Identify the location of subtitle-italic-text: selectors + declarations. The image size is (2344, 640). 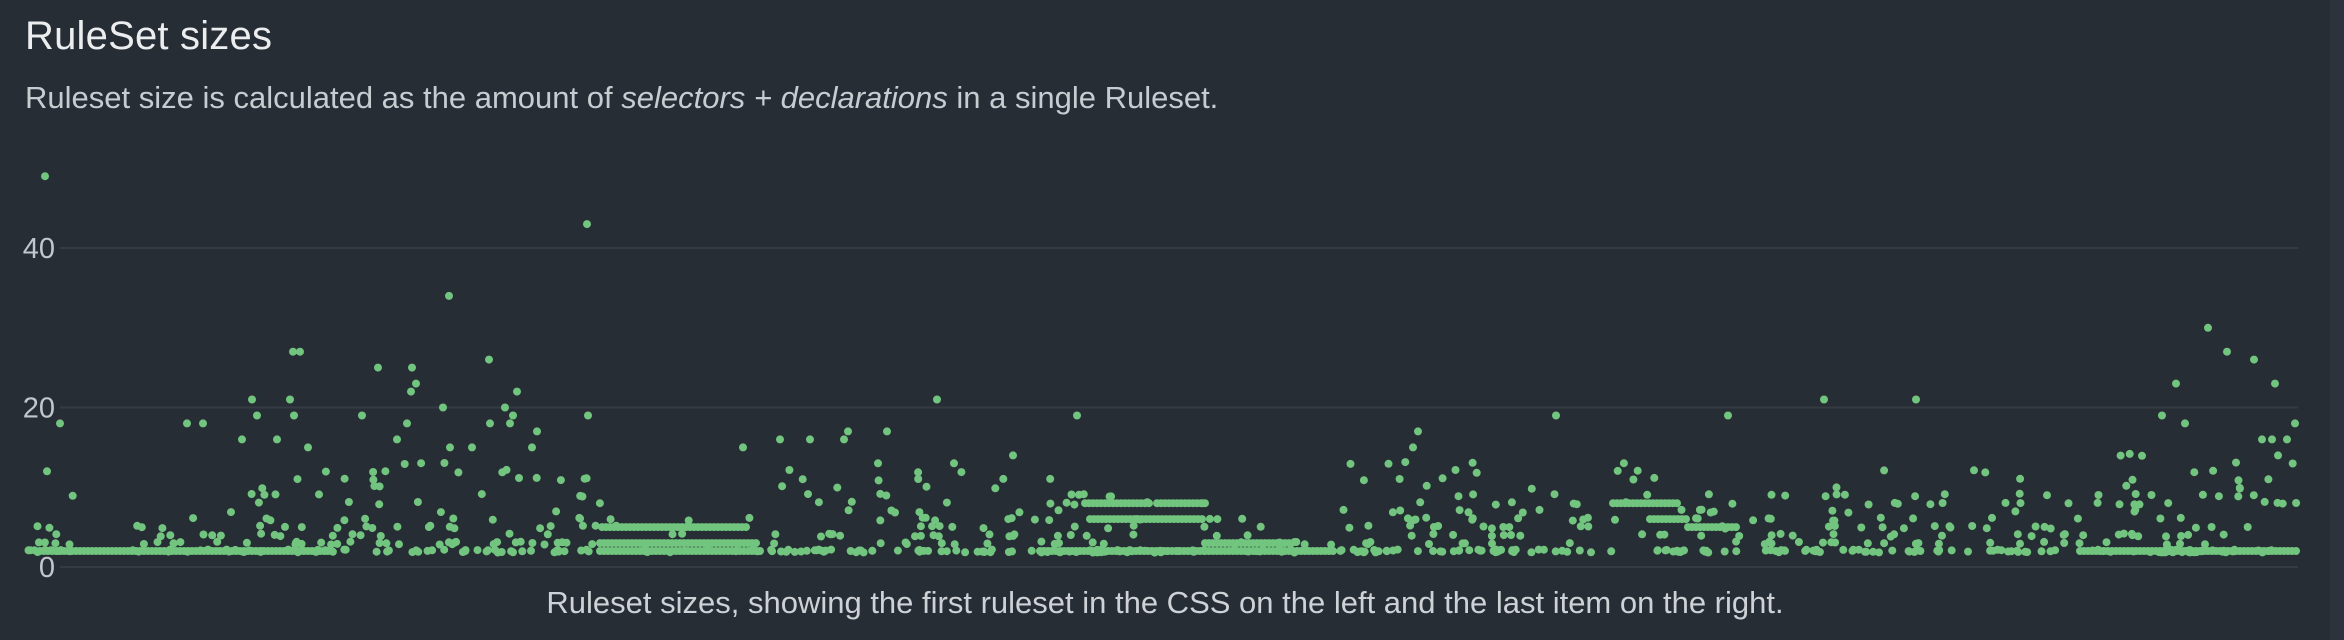
(784, 97).